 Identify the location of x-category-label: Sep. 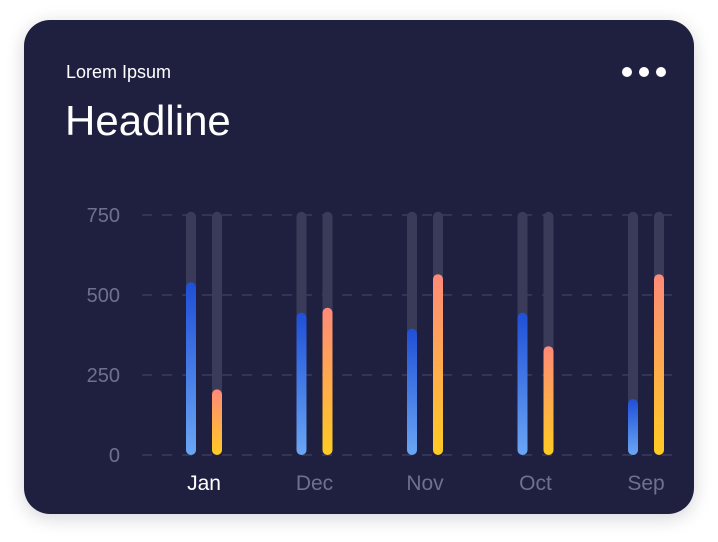
(645, 483).